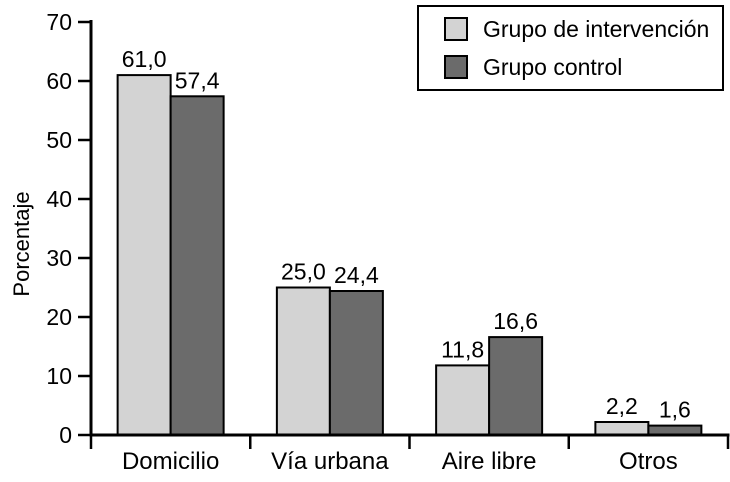  What do you see at coordinates (515, 321) in the screenshot?
I see `bar-value-label-series1-cat2: 16,6` at bounding box center [515, 321].